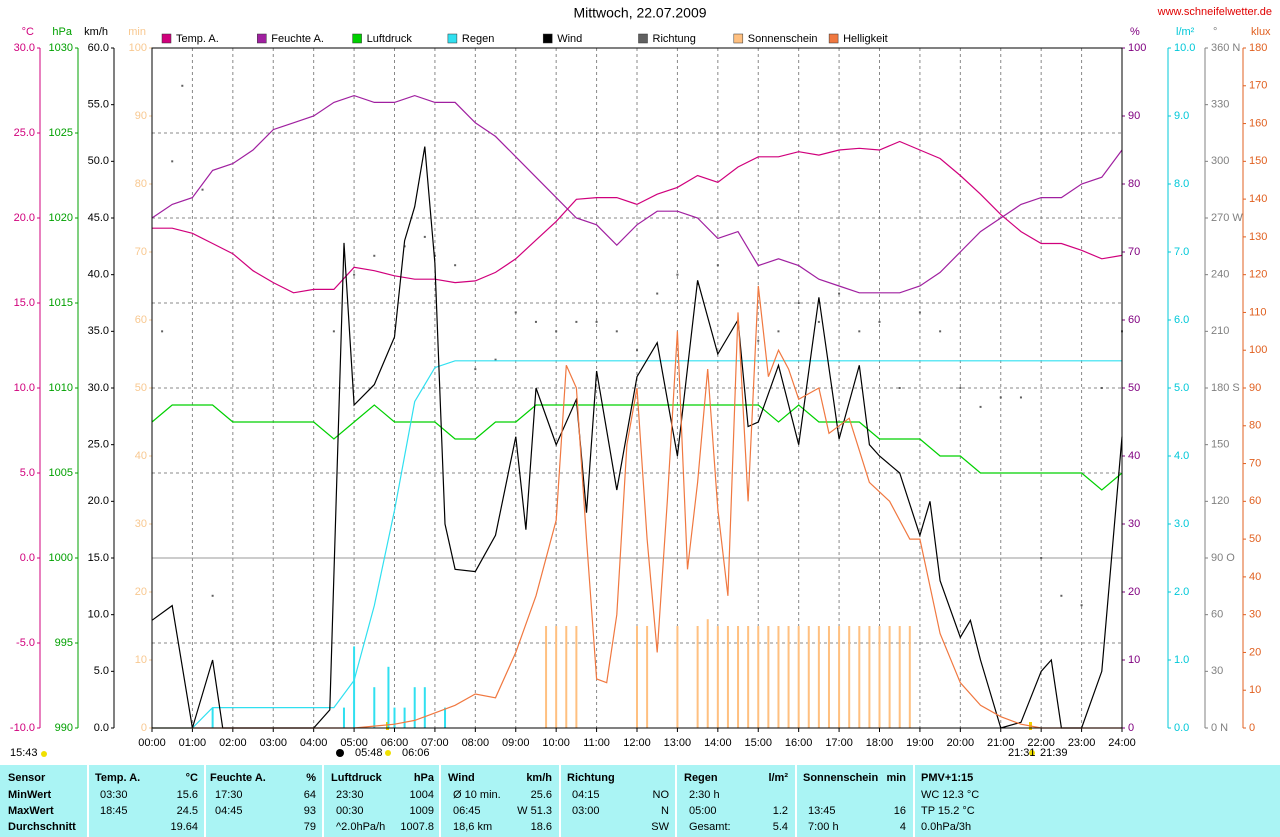 Image resolution: width=1280 pixels, height=837 pixels. What do you see at coordinates (24, 48) in the screenshot?
I see `y-tick-label: 30.0` at bounding box center [24, 48].